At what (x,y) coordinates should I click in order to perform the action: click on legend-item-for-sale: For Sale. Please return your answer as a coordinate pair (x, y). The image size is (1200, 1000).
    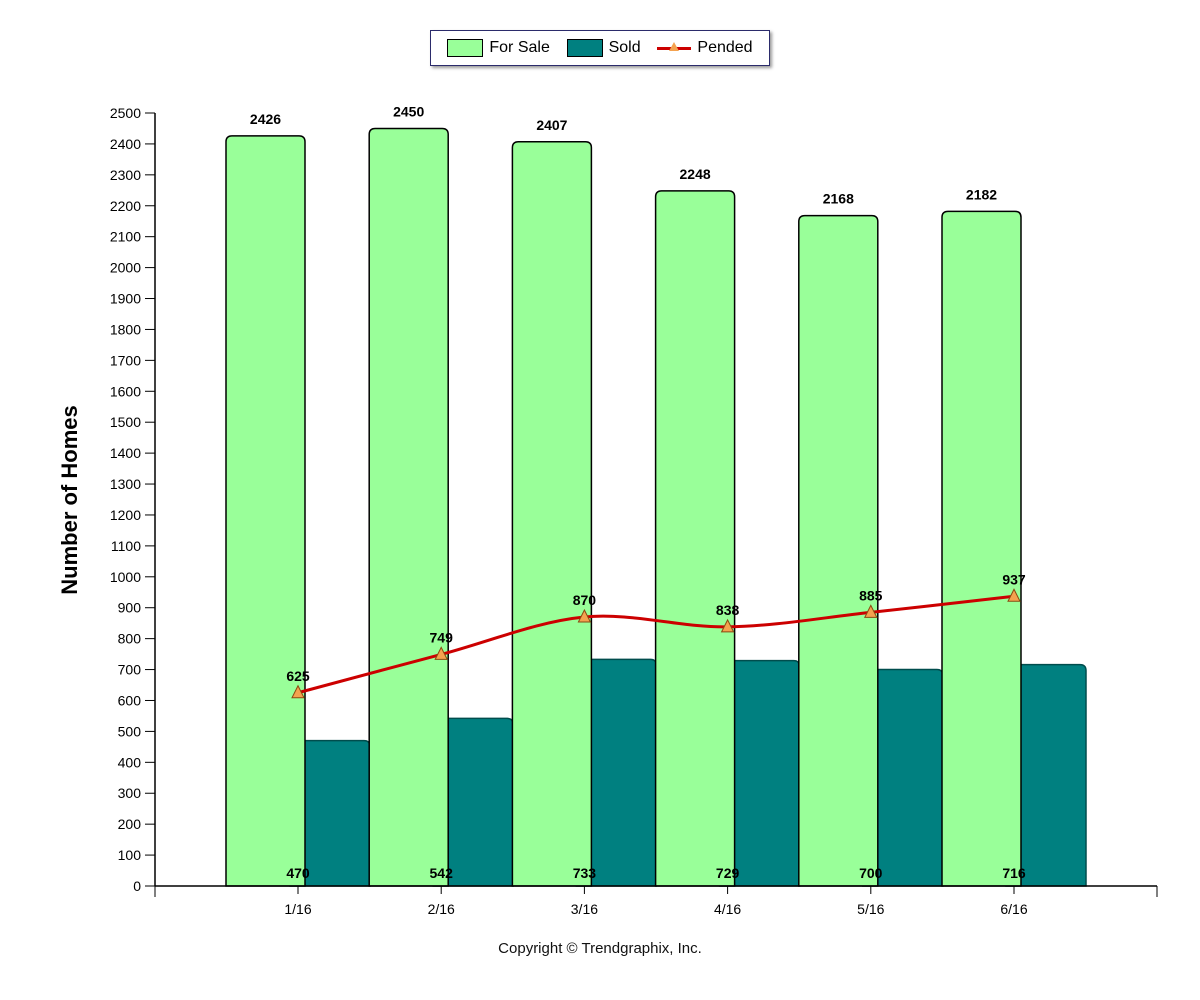
    Looking at the image, I should click on (498, 48).